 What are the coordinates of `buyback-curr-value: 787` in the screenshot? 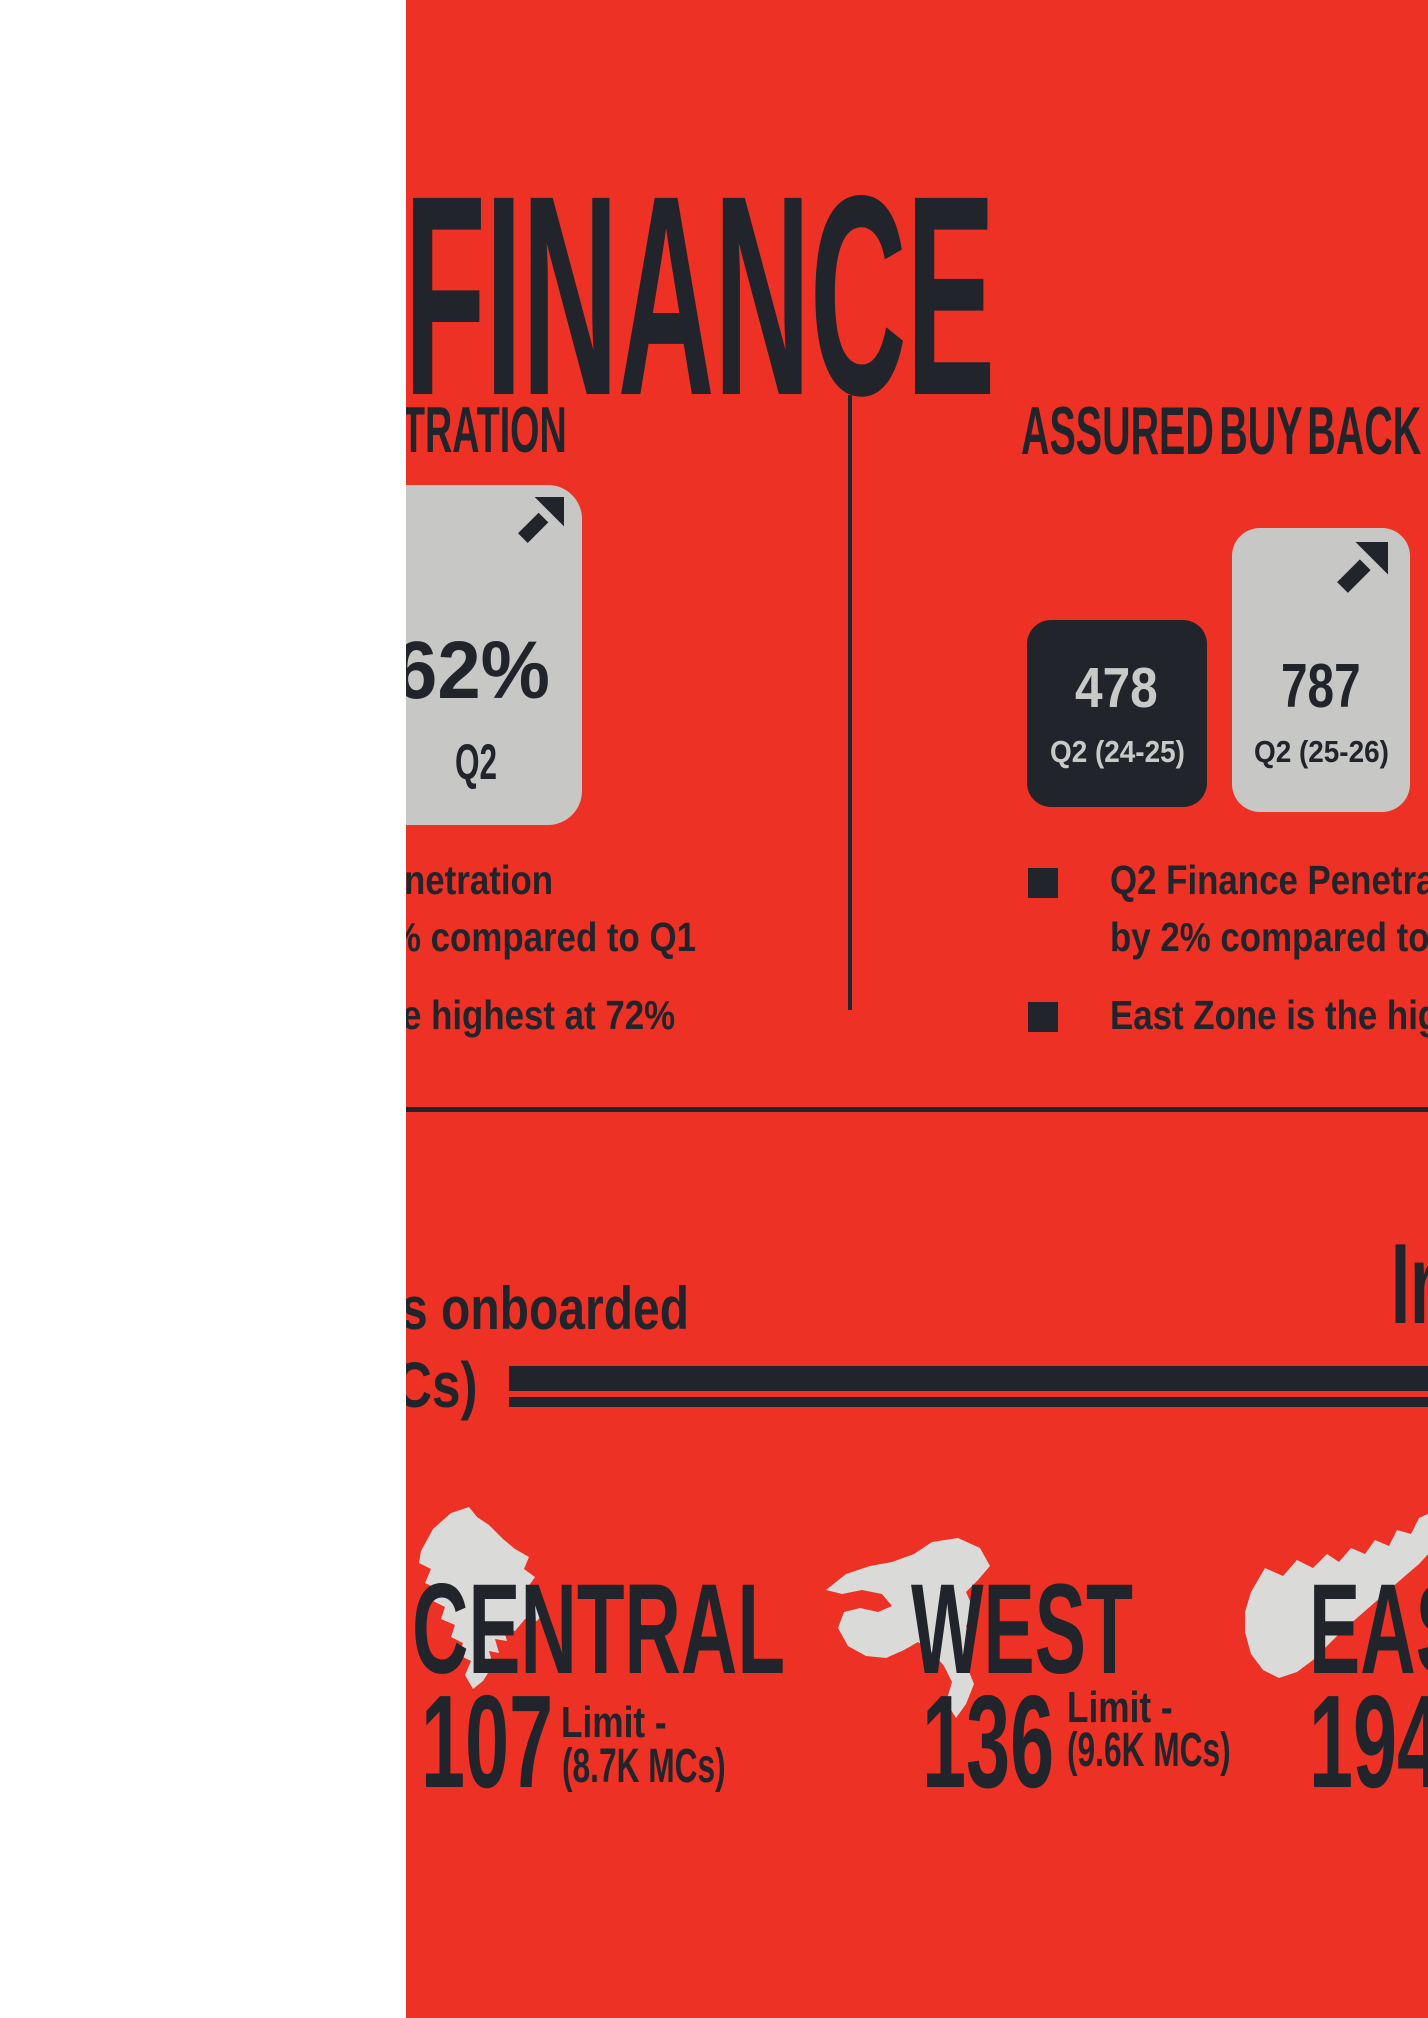 It's located at (1321, 686).